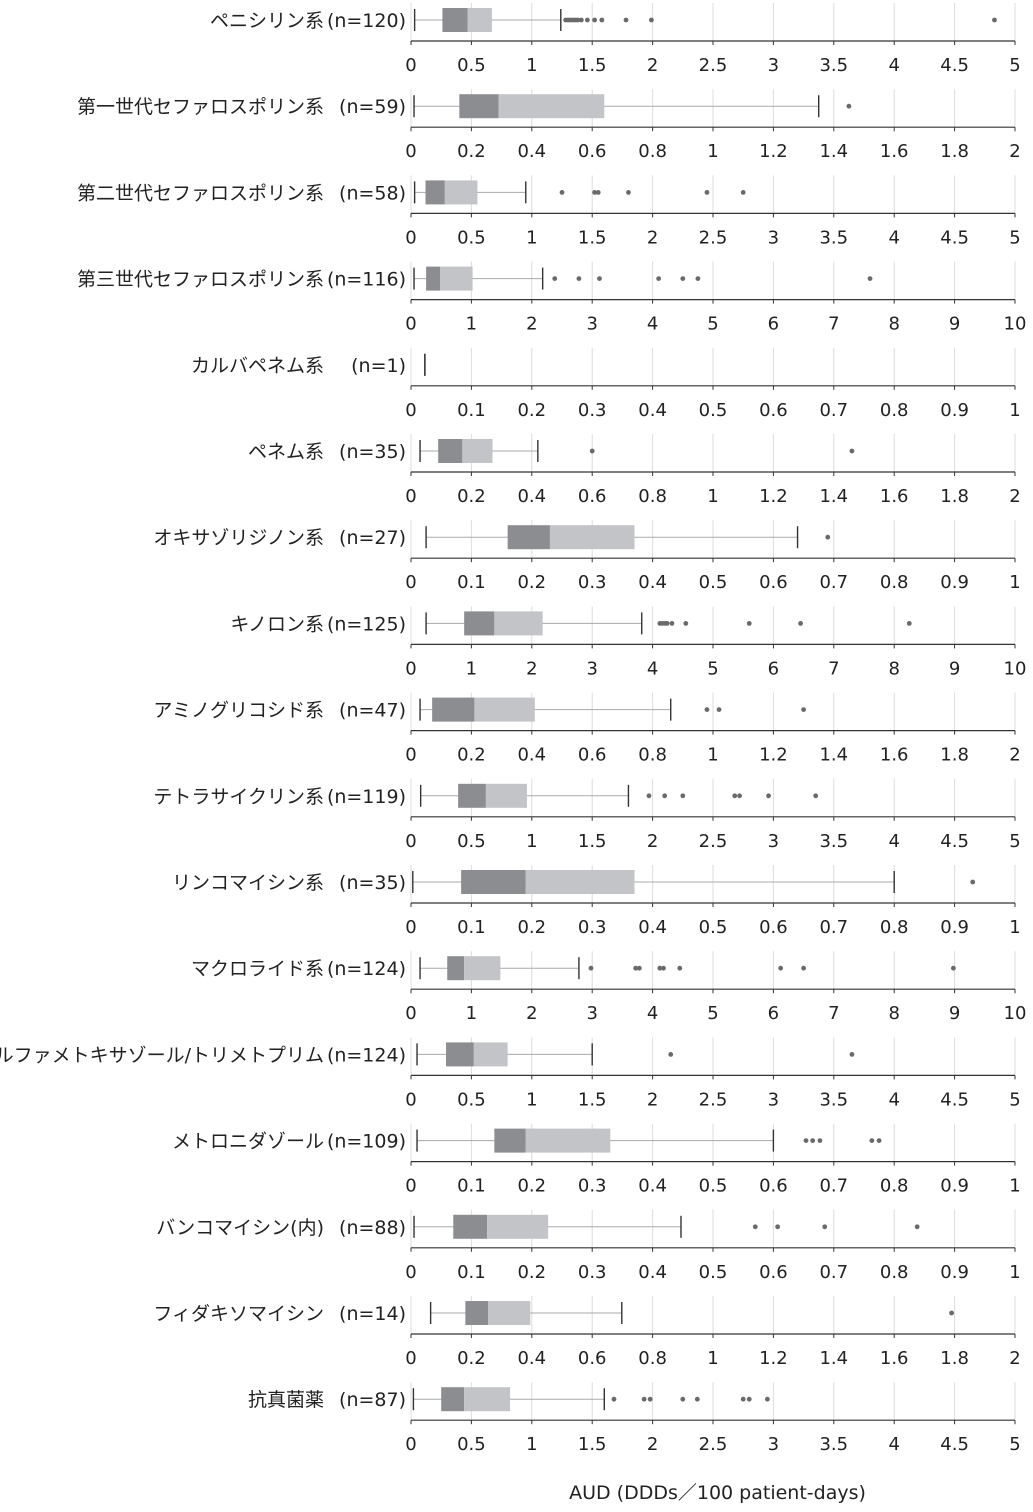 The width and height of the screenshot is (1033, 1512). Describe the element at coordinates (238, 538) in the screenshot. I see `row-label: オキサゾリジノン系` at that location.